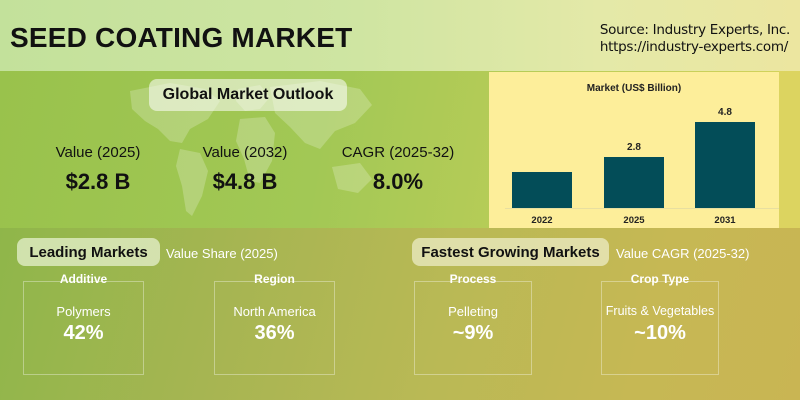 The image size is (800, 400). What do you see at coordinates (634, 220) in the screenshot?
I see `x-tick-label: 2025` at bounding box center [634, 220].